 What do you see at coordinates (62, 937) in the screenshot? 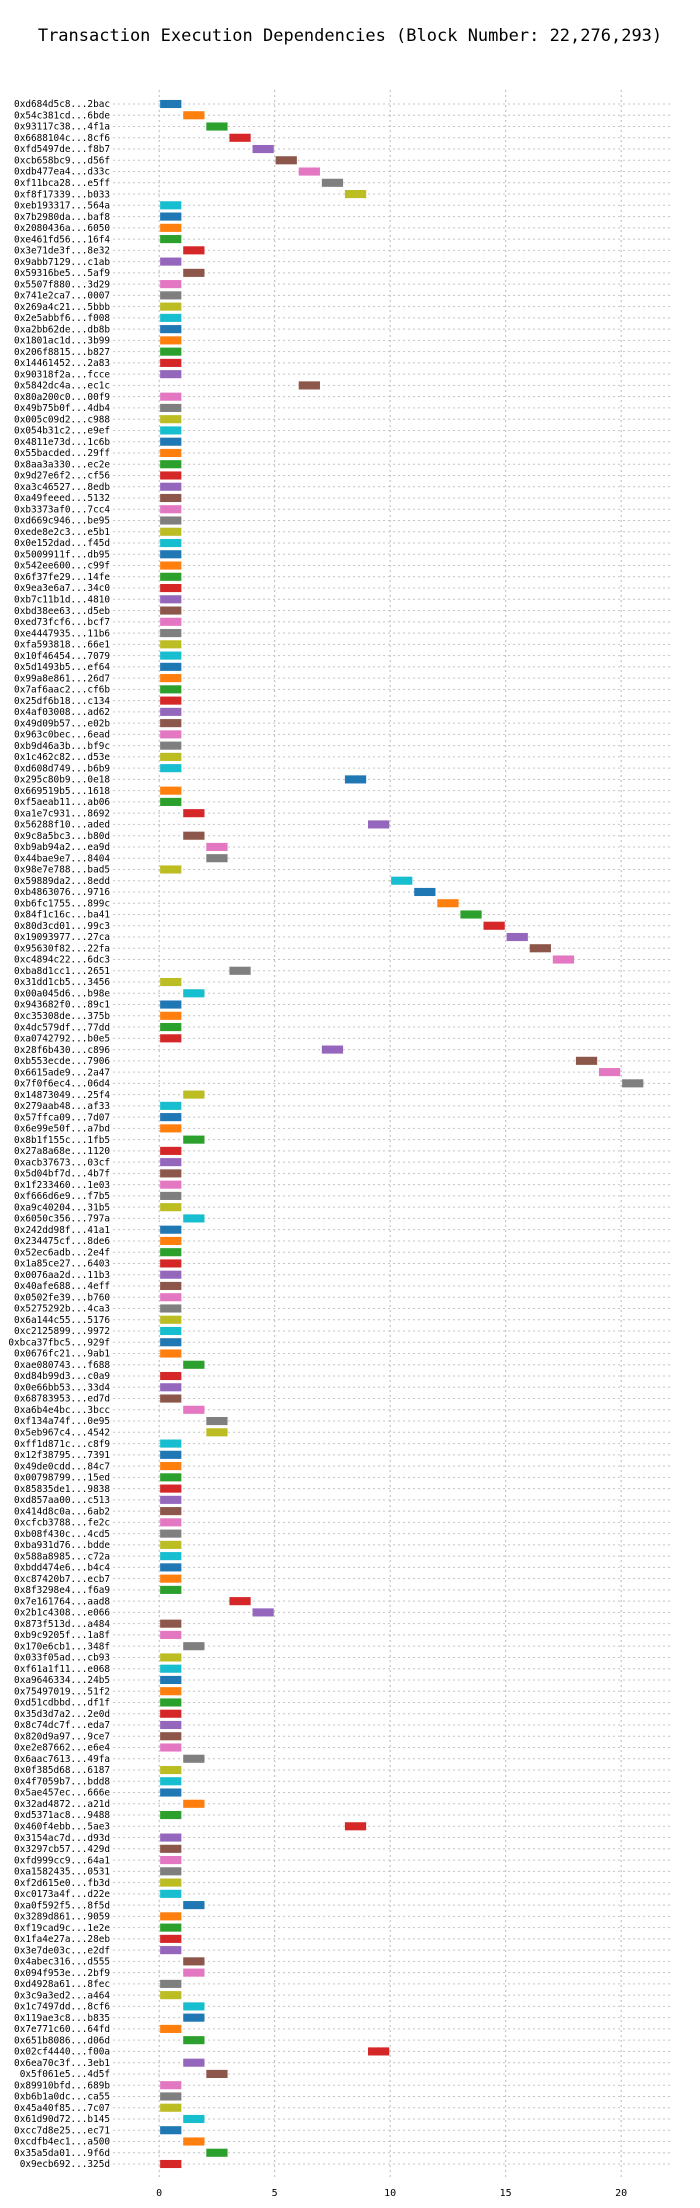
I see `transaction-label: 0x19093977...27ca` at bounding box center [62, 937].